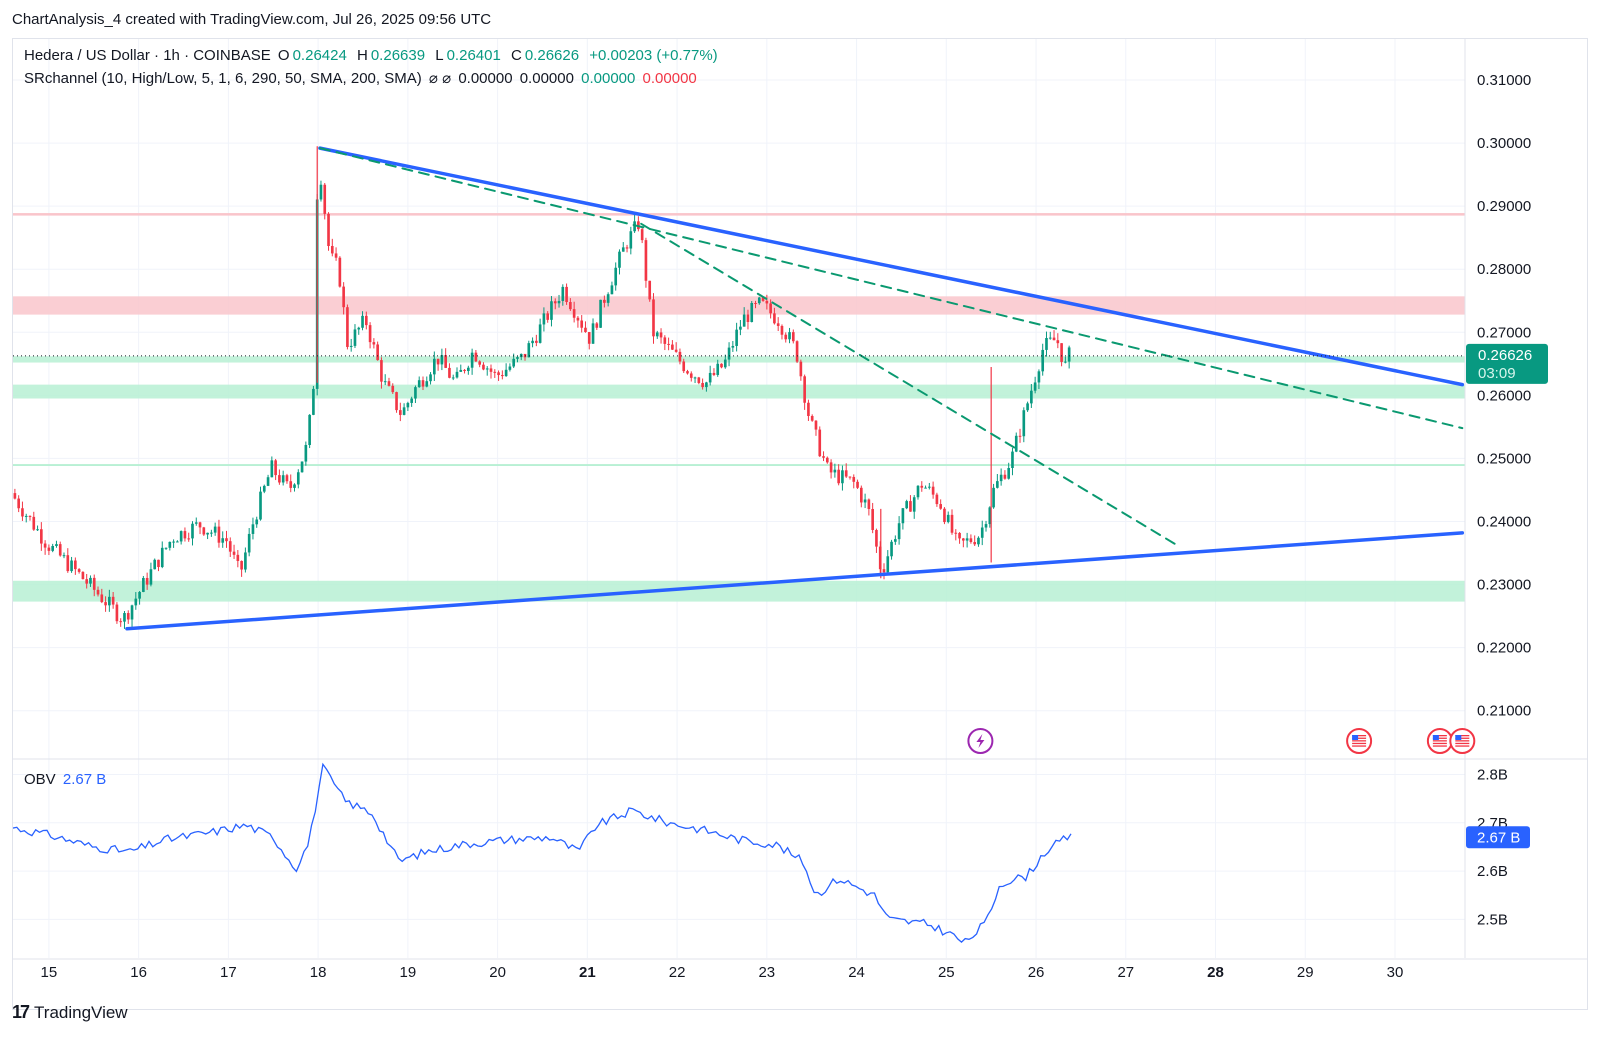 The image size is (1600, 1055). I want to click on lightning-icon, so click(980, 741).